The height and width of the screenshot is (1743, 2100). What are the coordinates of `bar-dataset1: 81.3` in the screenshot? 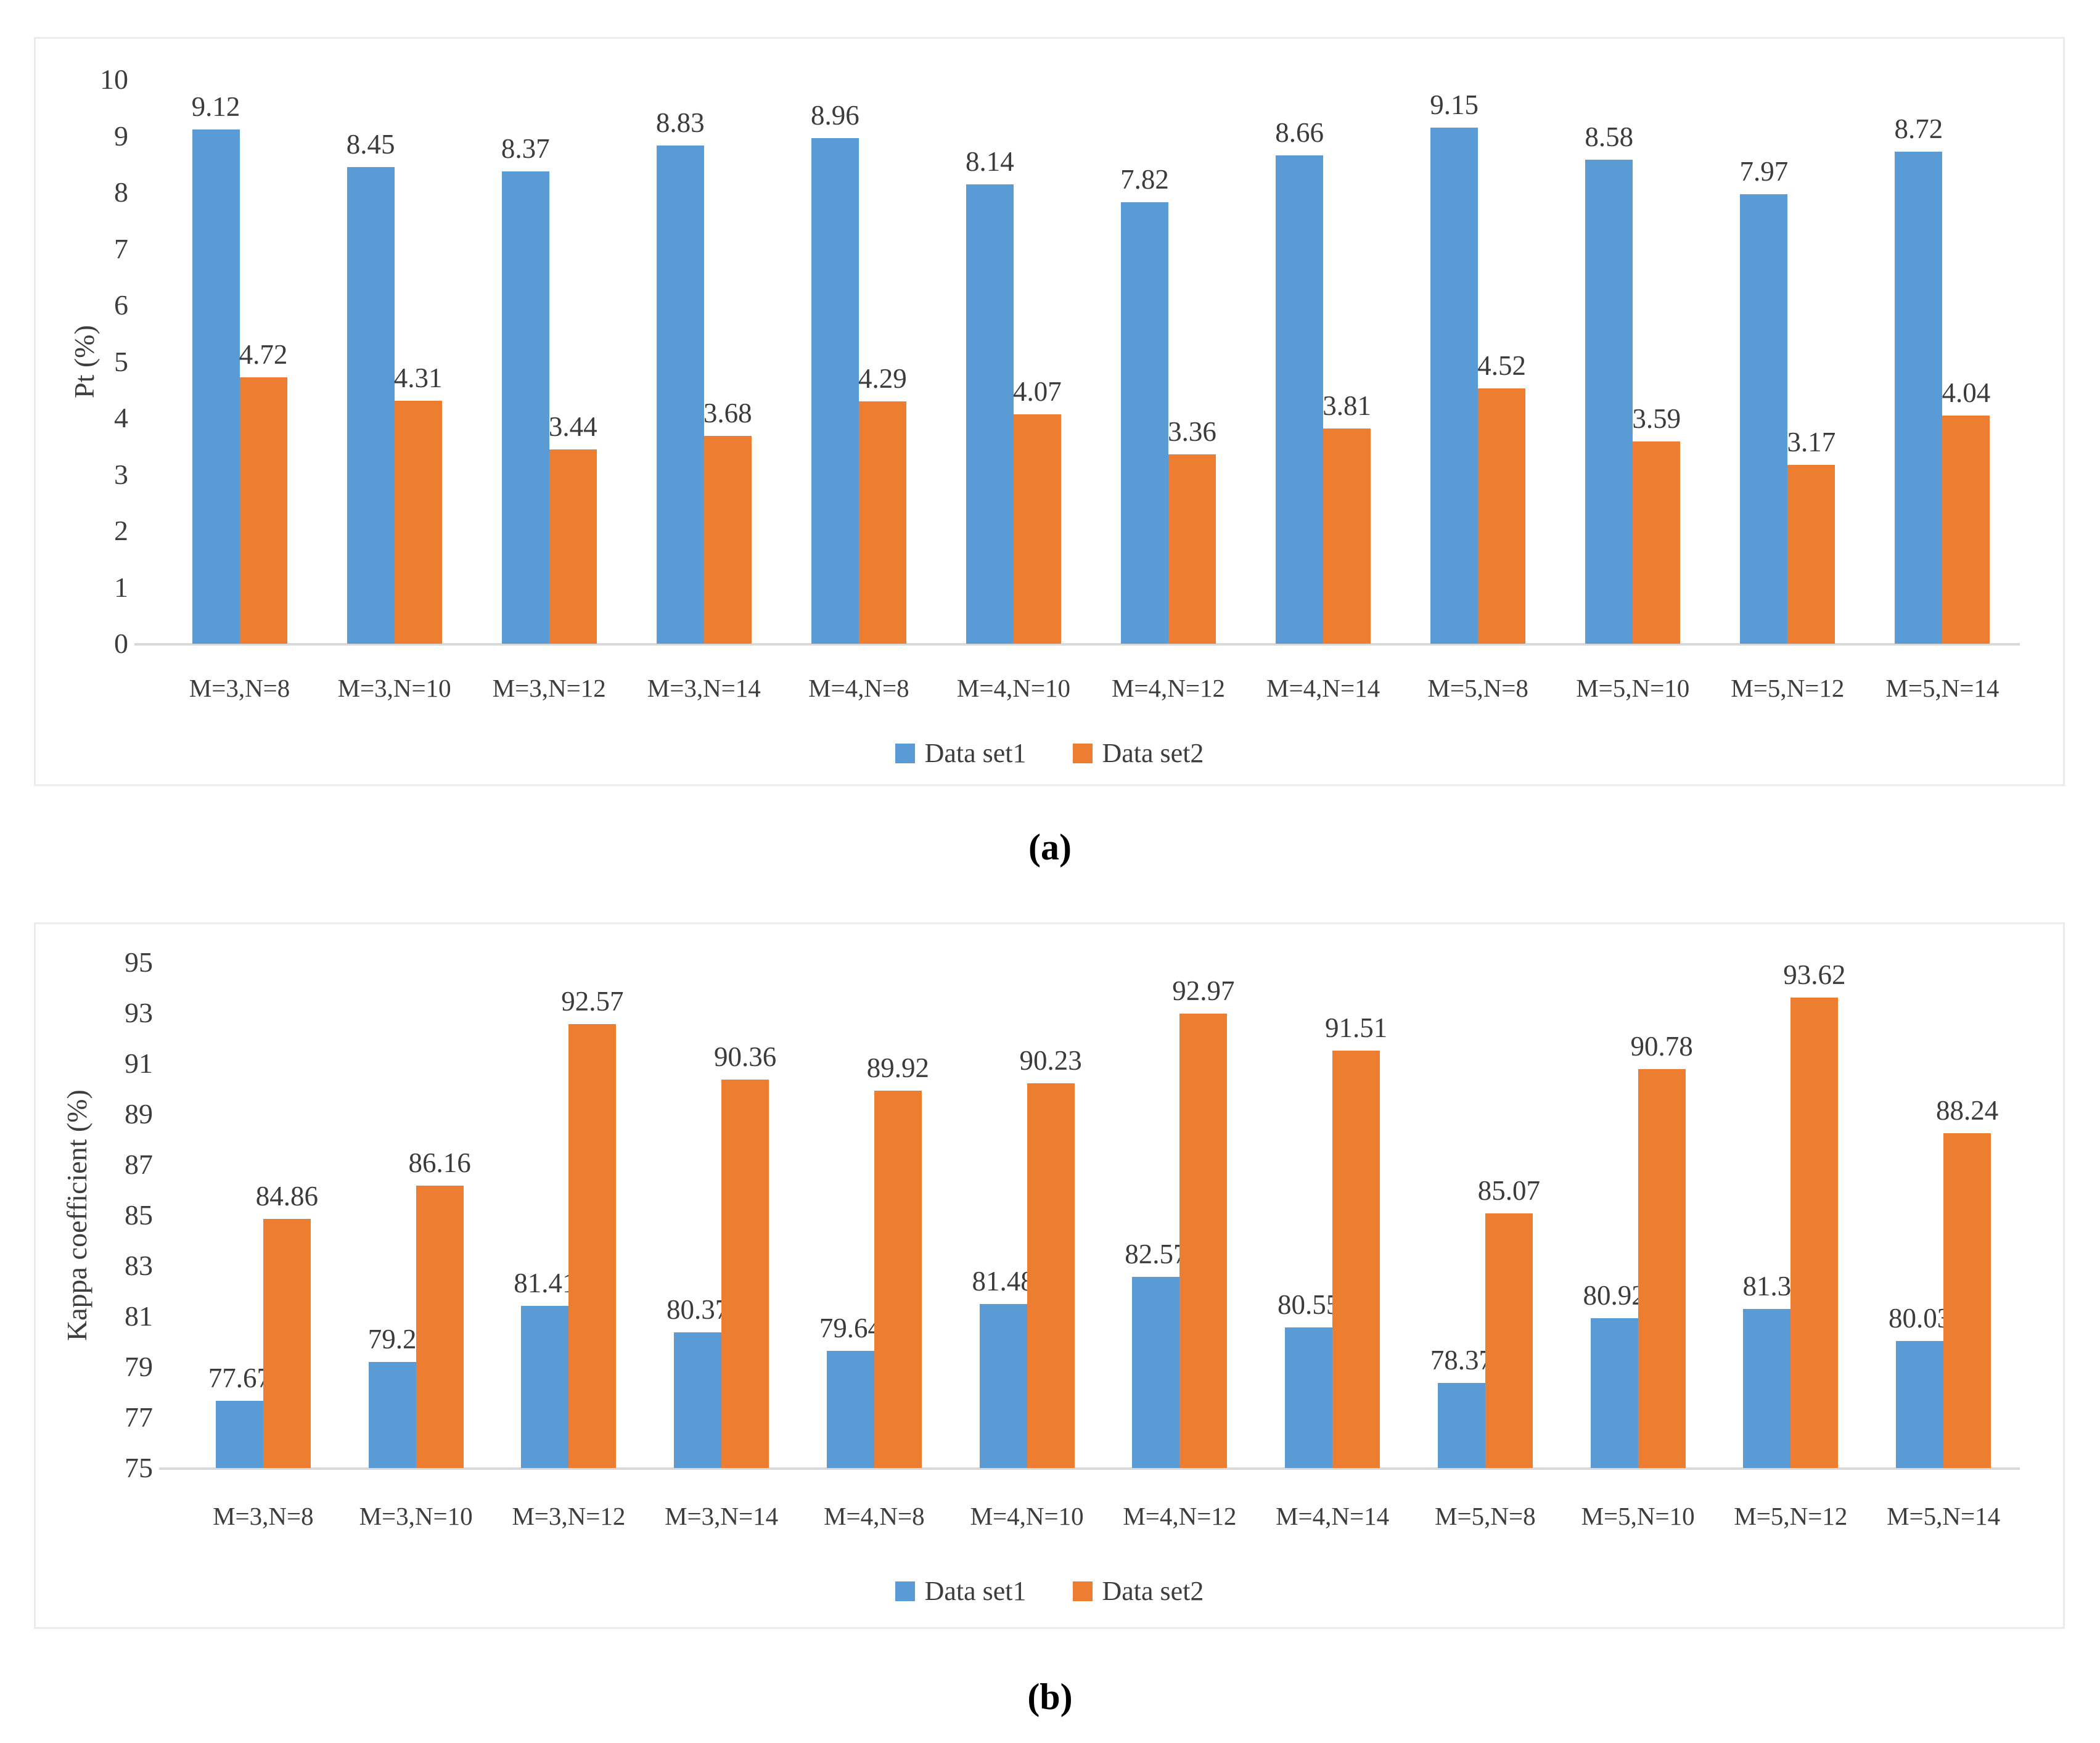 It's located at (1767, 1370).